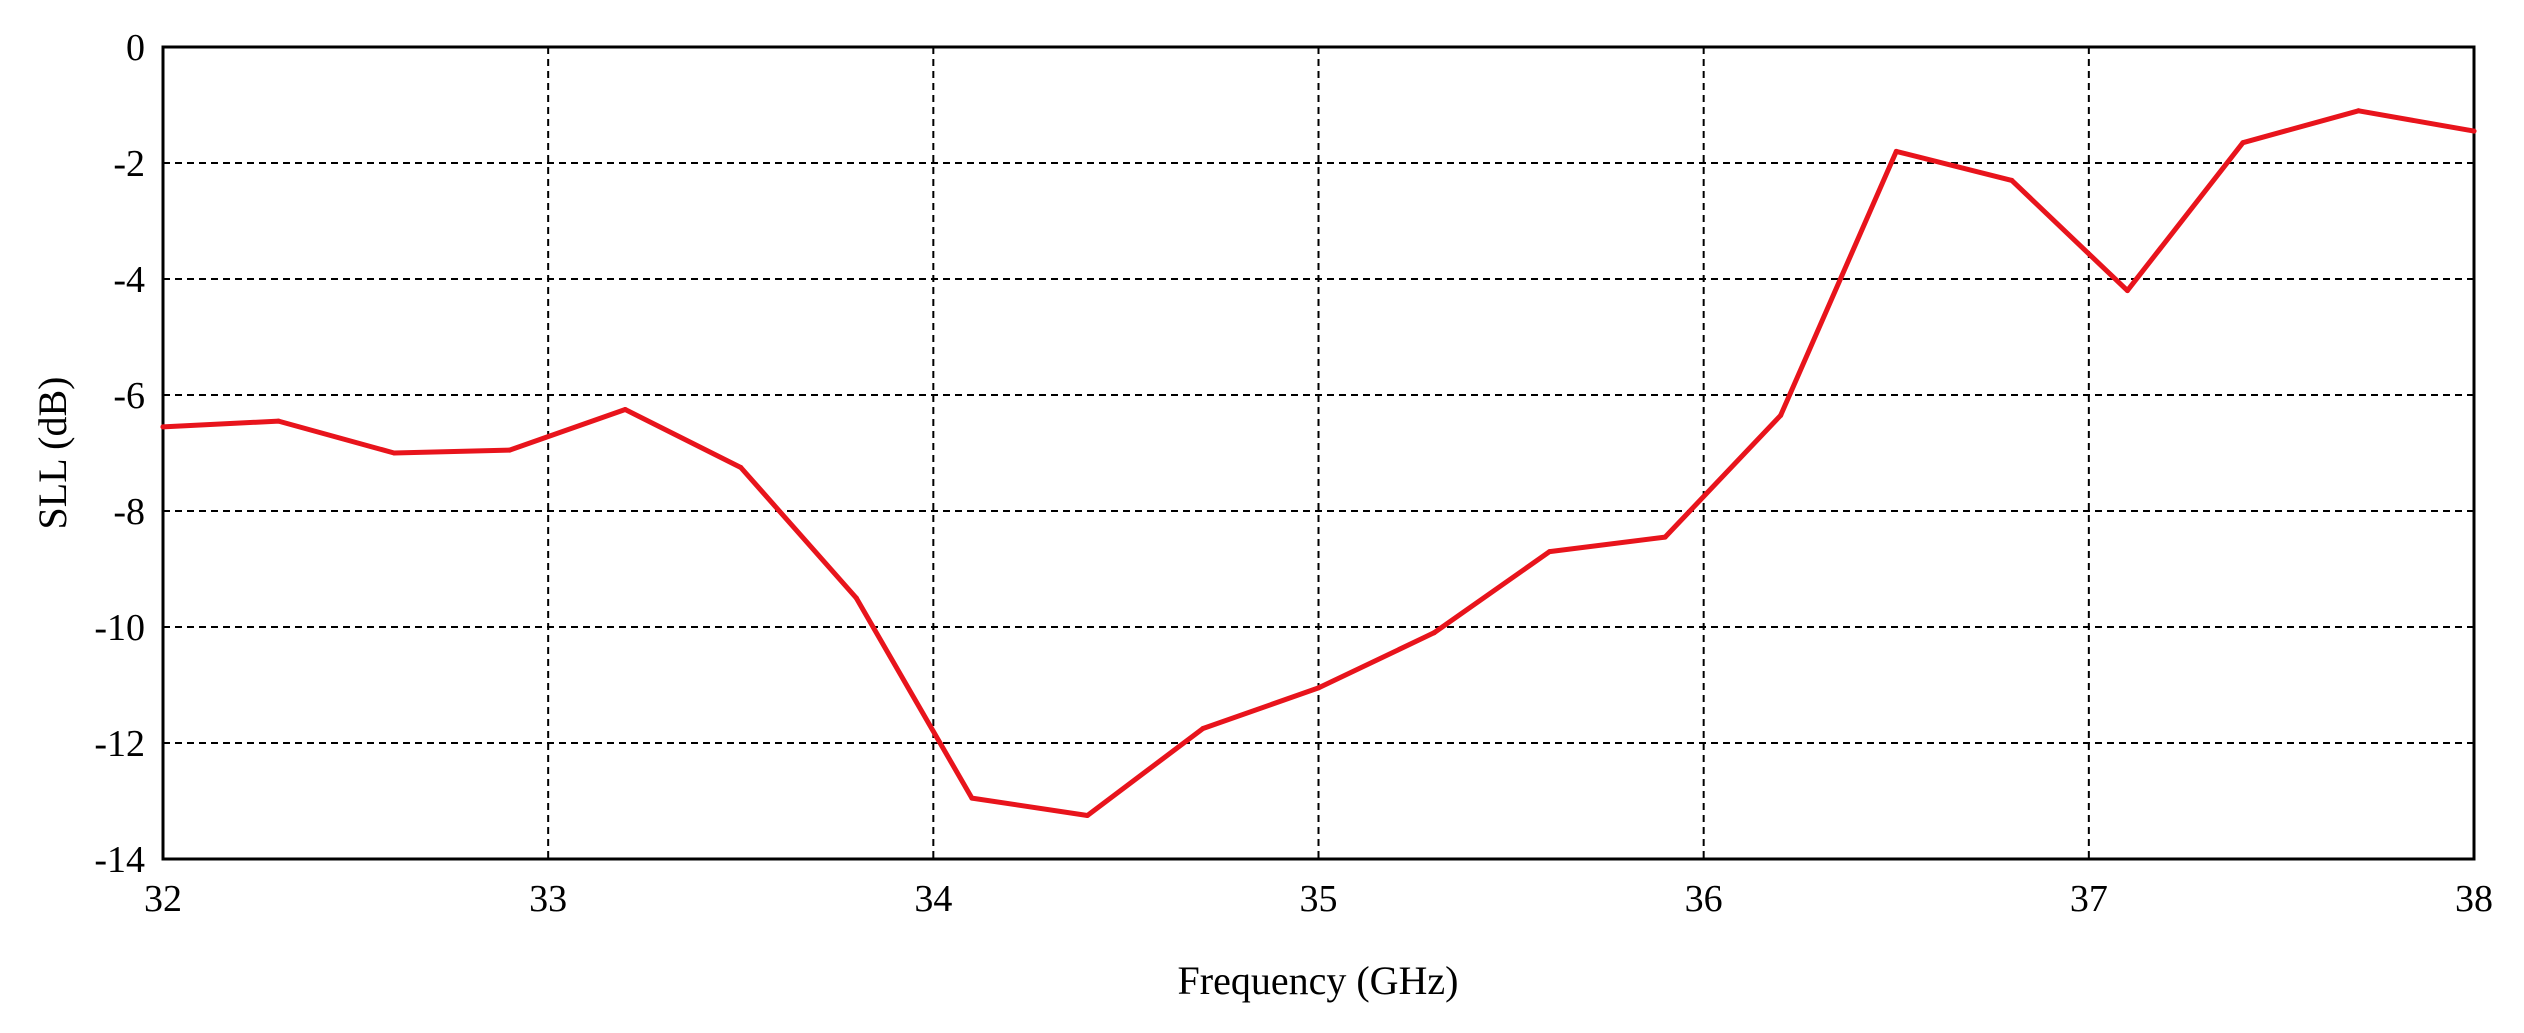 The width and height of the screenshot is (2524, 1033). I want to click on y-tick-label: -4, so click(129, 280).